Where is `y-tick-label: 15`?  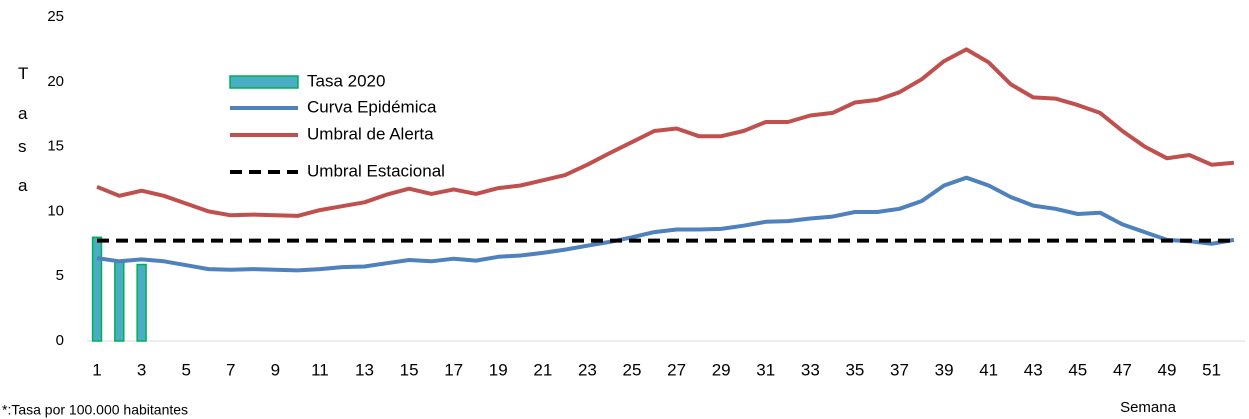 y-tick-label: 15 is located at coordinates (55, 146).